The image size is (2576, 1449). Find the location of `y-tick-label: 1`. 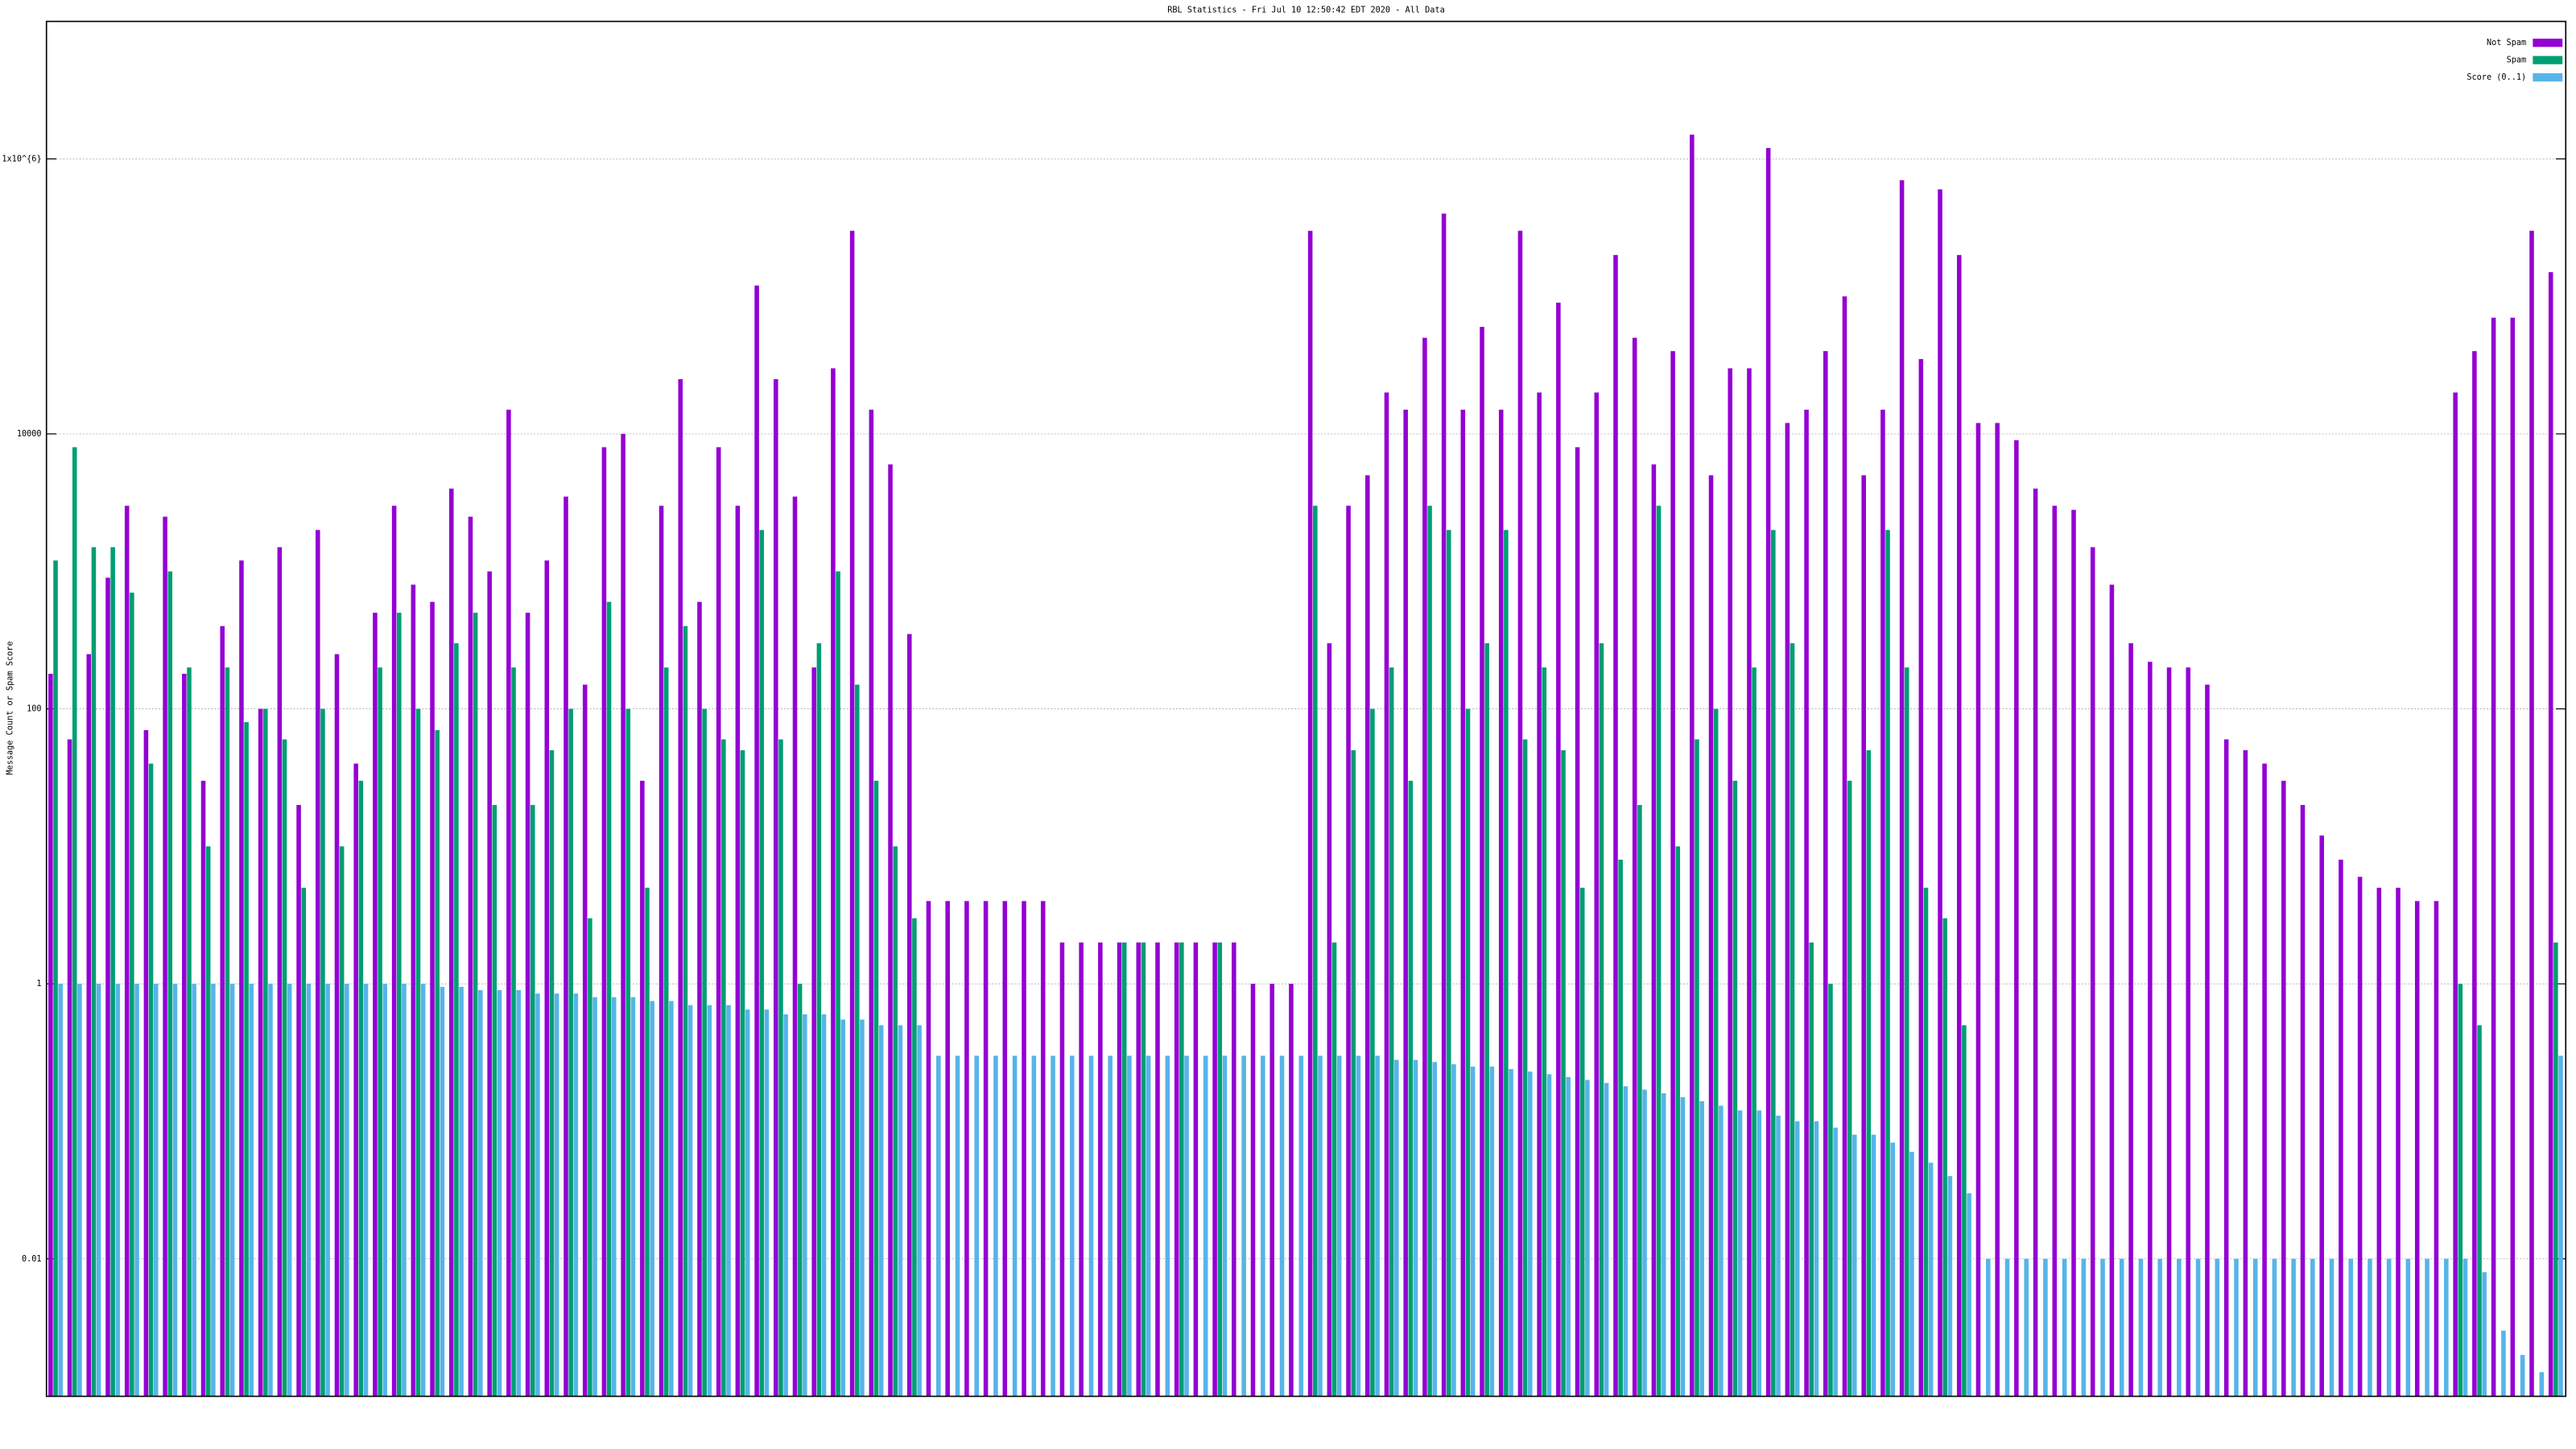

y-tick-label: 1 is located at coordinates (38, 984).